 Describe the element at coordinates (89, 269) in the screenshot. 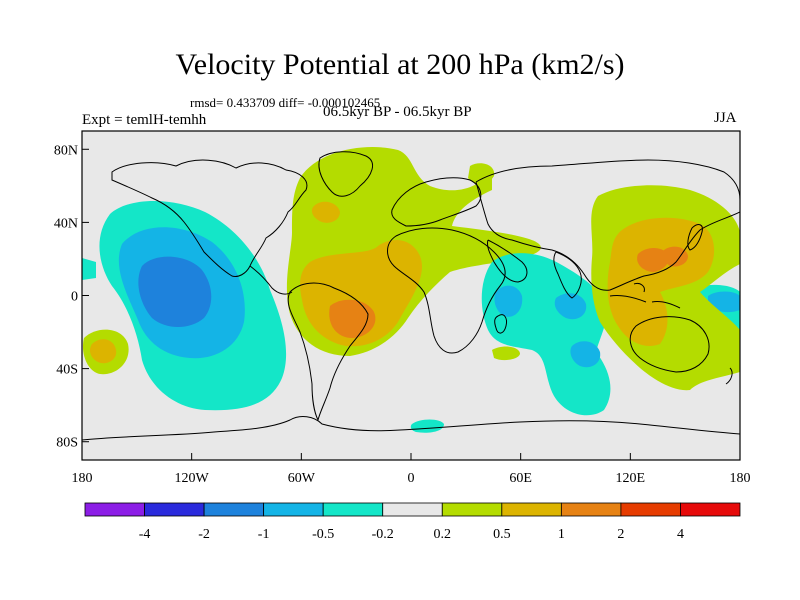

I see `contour-negative-02-westedge` at that location.